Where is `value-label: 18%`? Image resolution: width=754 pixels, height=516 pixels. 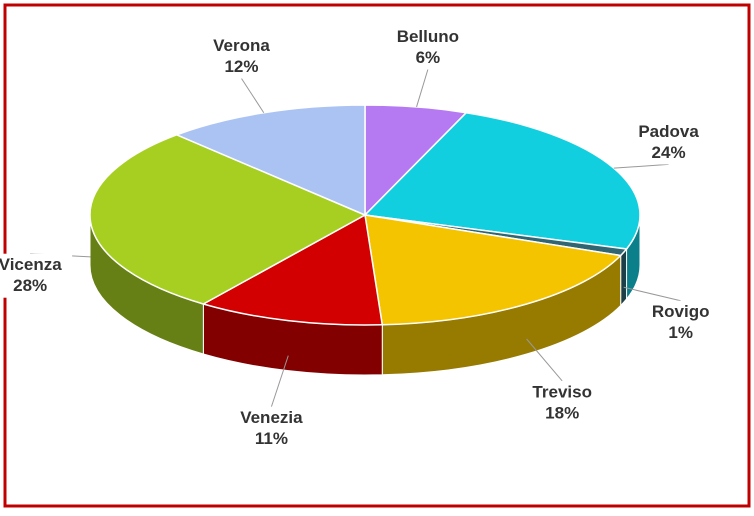 value-label: 18% is located at coordinates (562, 412).